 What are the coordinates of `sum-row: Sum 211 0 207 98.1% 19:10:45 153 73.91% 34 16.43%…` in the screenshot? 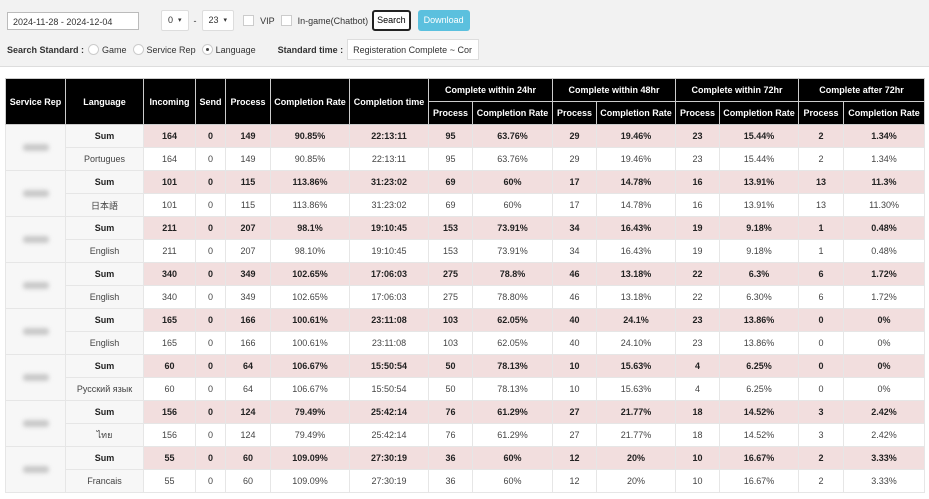 It's located at (465, 239).